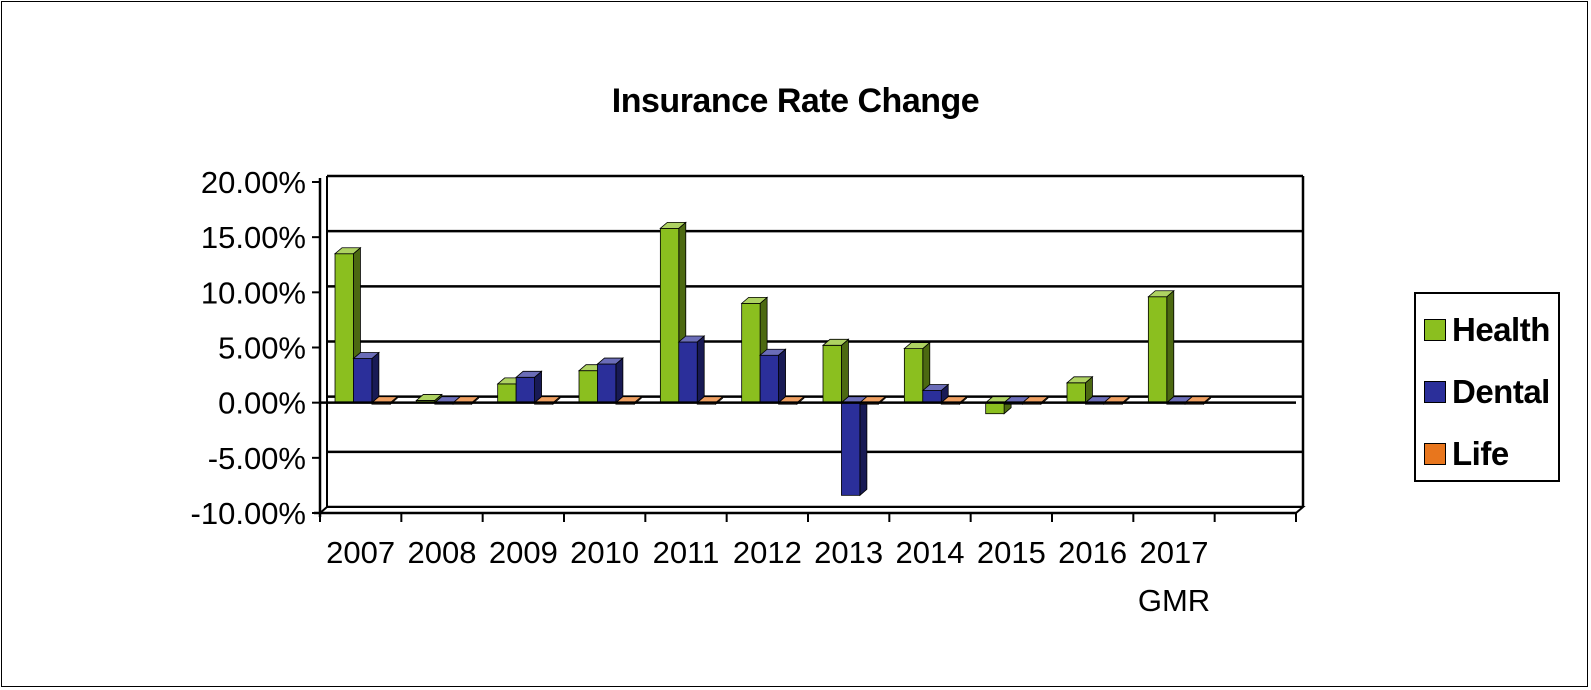 The width and height of the screenshot is (1591, 690). What do you see at coordinates (1435, 454) in the screenshot?
I see `legend-swatch-life` at bounding box center [1435, 454].